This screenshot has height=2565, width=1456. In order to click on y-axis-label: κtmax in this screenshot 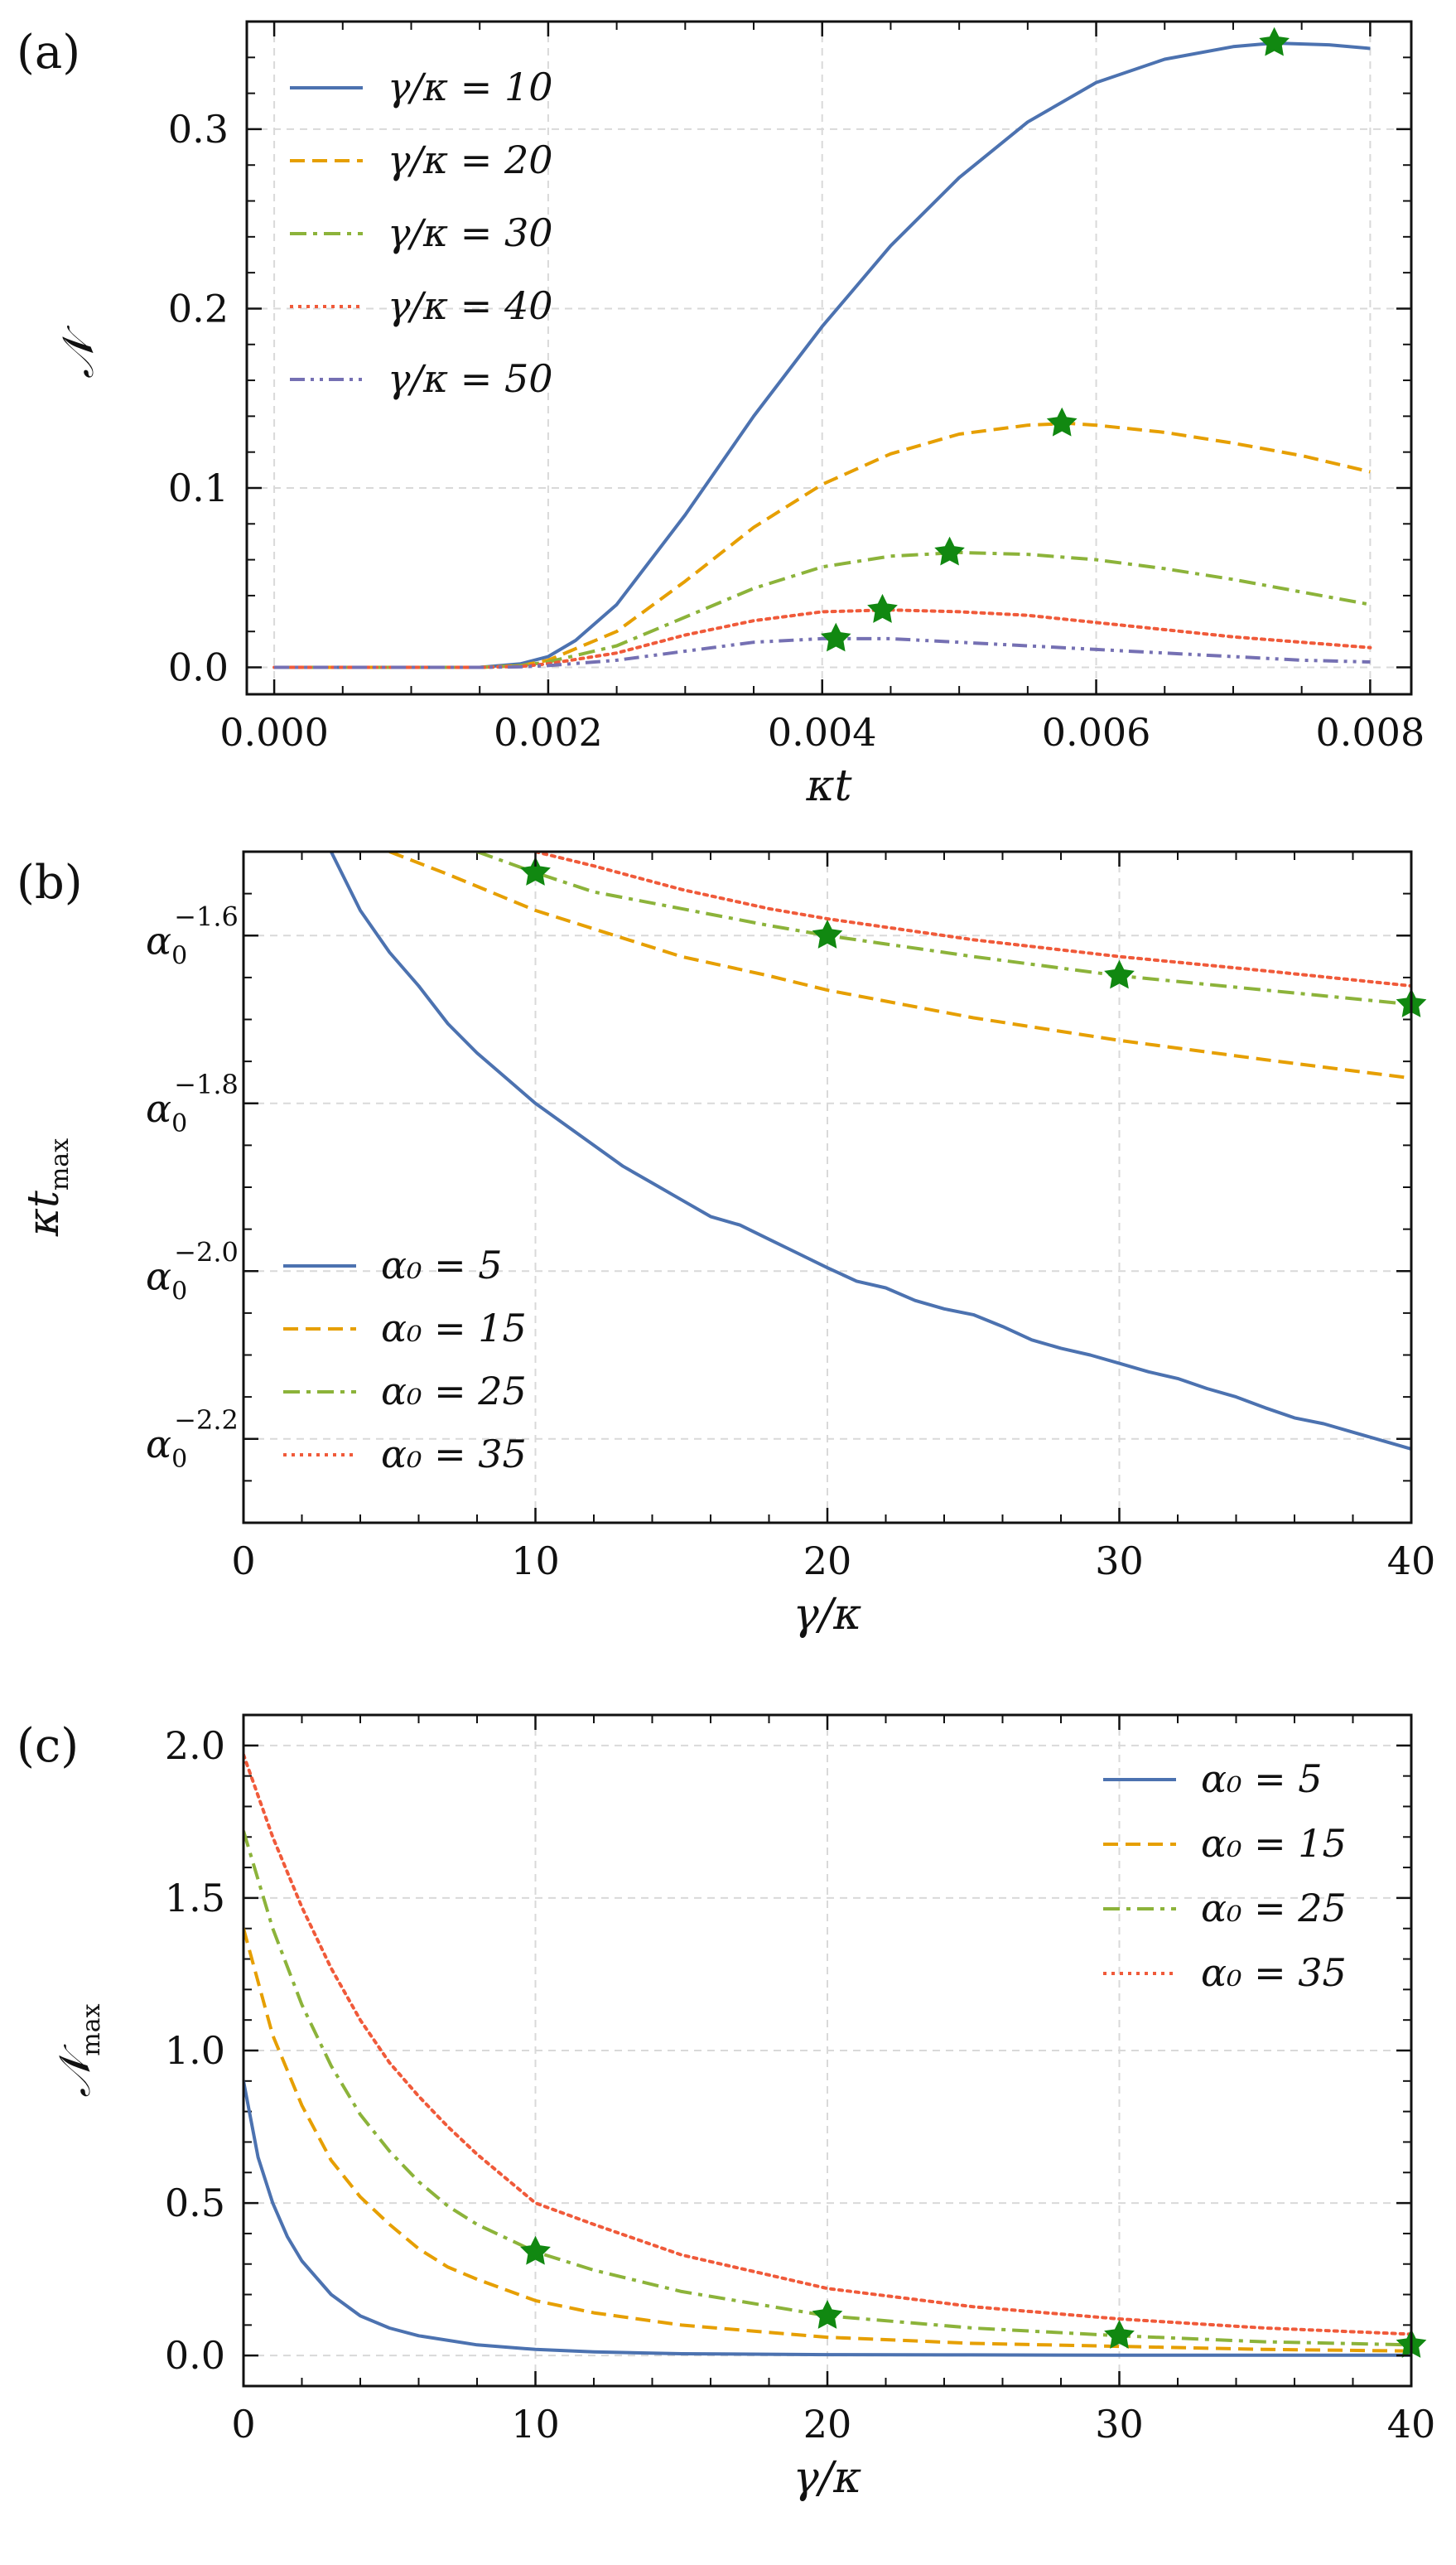, I will do `click(47, 1187)`.